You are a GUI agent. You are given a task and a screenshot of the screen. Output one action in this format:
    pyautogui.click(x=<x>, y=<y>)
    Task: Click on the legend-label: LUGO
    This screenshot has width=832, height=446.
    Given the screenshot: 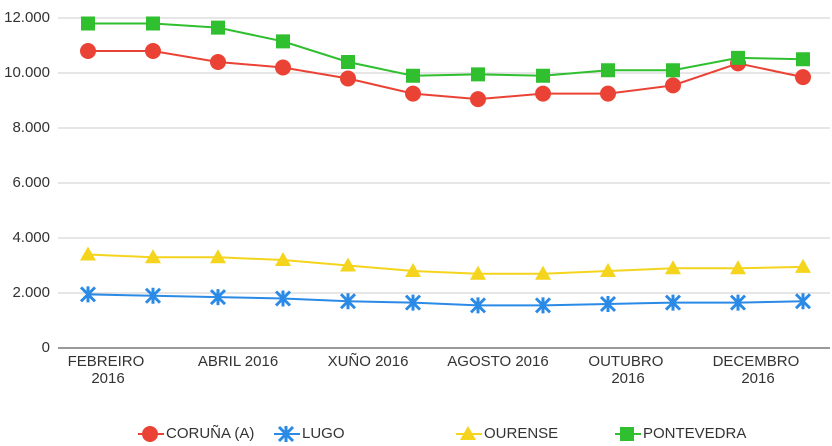 What is the action you would take?
    pyautogui.click(x=323, y=433)
    